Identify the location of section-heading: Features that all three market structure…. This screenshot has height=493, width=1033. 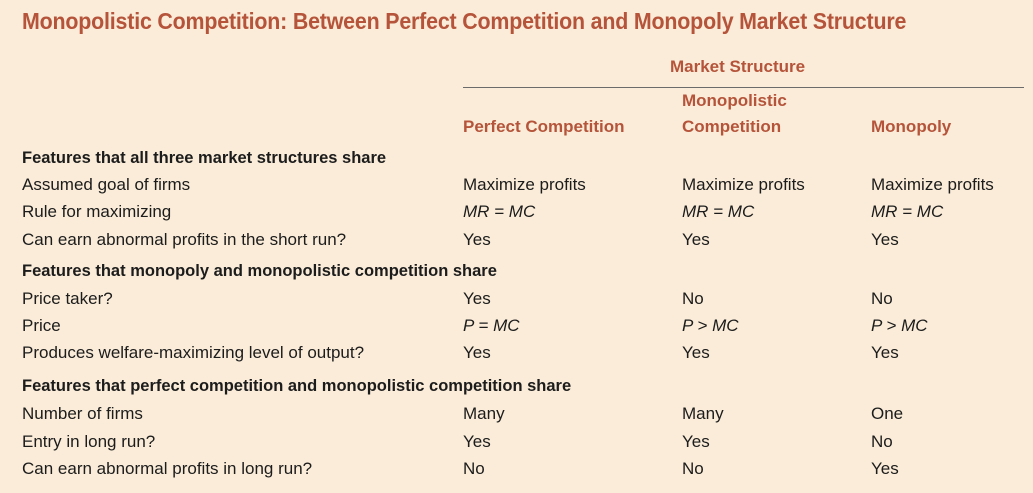
(204, 158).